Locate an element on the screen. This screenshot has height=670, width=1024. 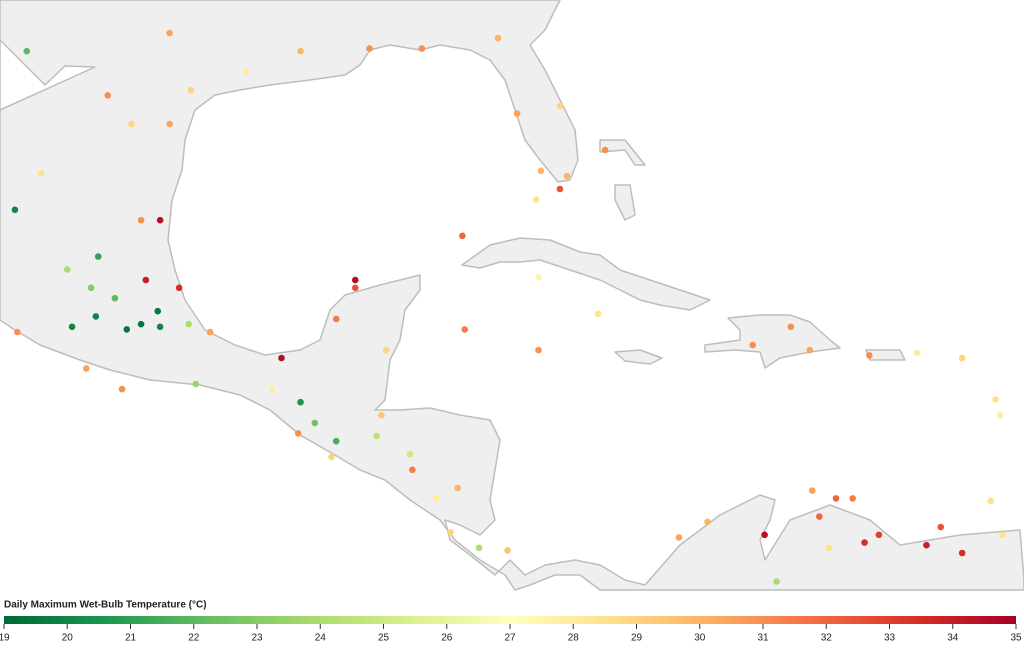
tick-label: 26 is located at coordinates (447, 638).